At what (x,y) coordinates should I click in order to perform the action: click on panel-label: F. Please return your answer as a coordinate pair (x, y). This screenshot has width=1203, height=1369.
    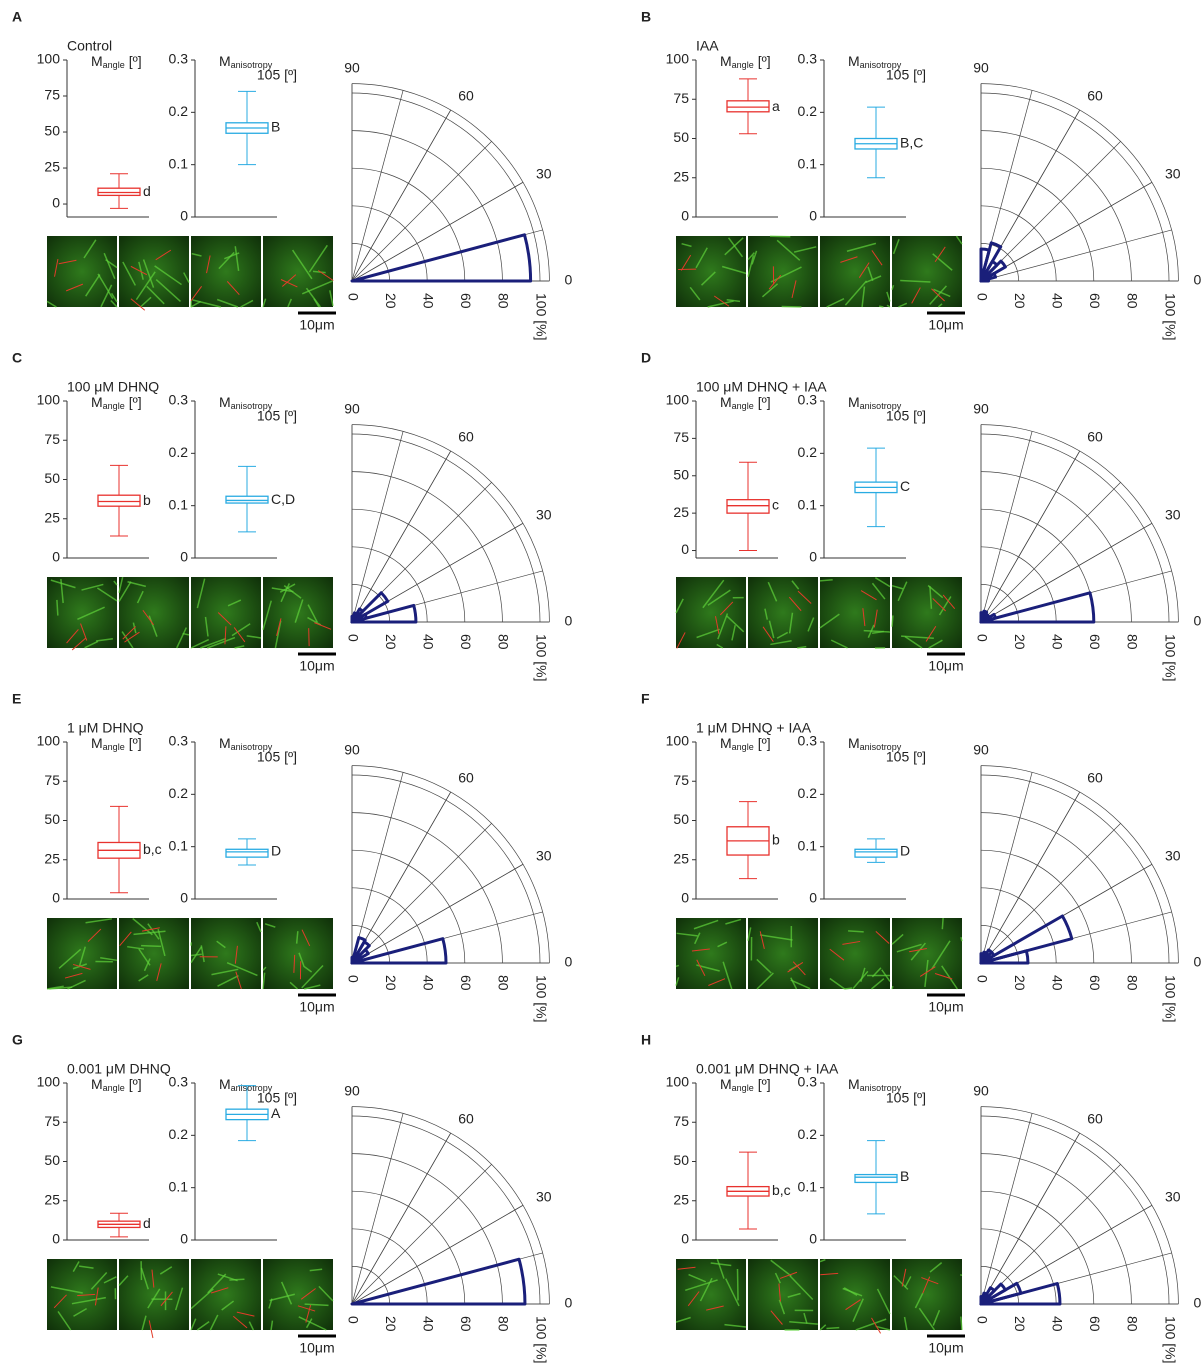
    Looking at the image, I should click on (645, 699).